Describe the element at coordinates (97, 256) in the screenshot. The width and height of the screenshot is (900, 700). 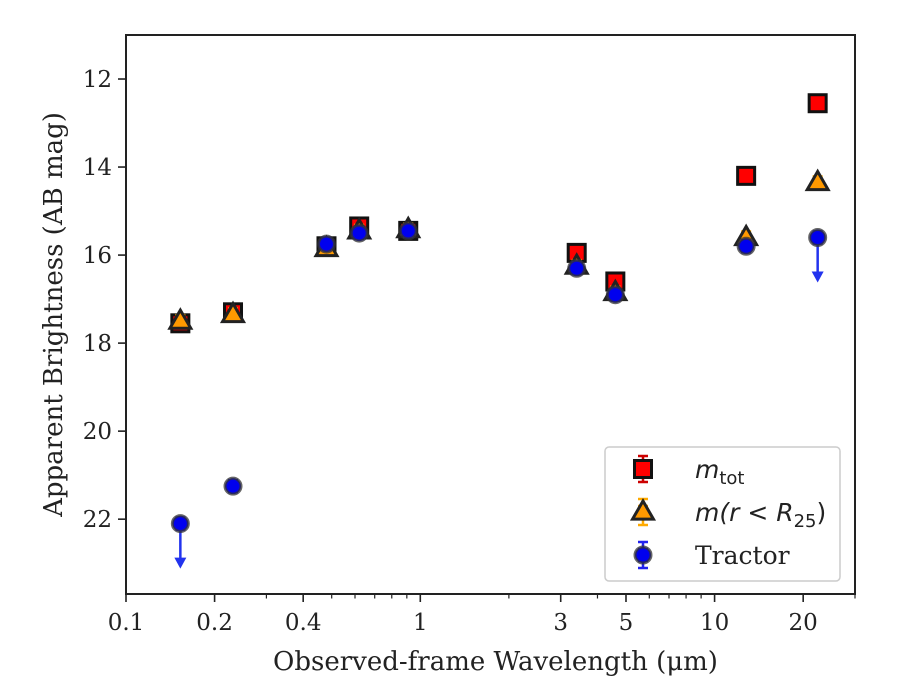
I see `y-tick-label: 16` at that location.